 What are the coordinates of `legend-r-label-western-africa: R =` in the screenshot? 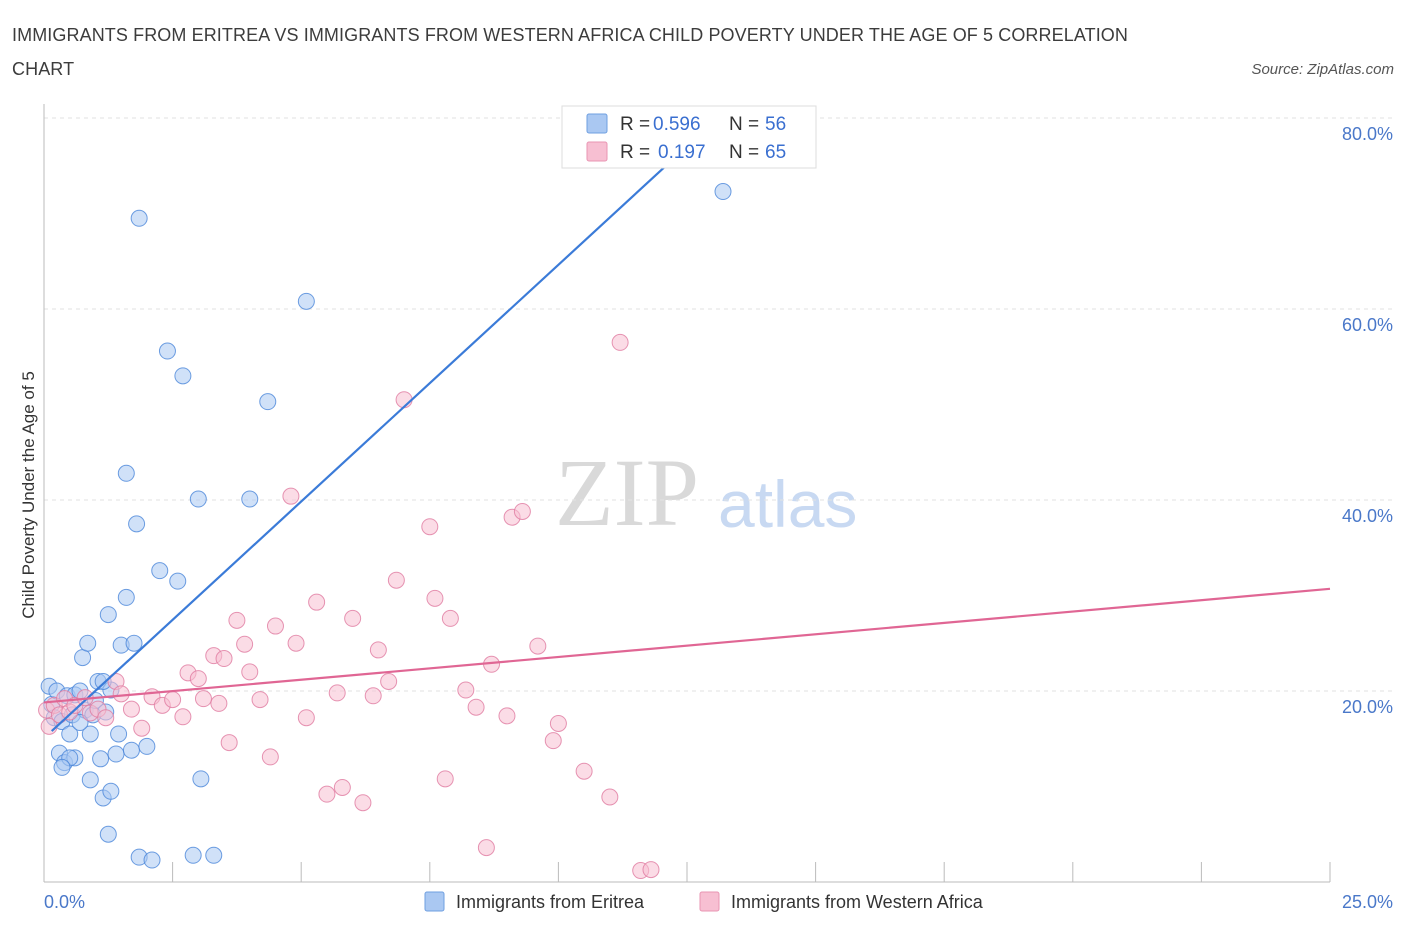 It's located at (635, 152).